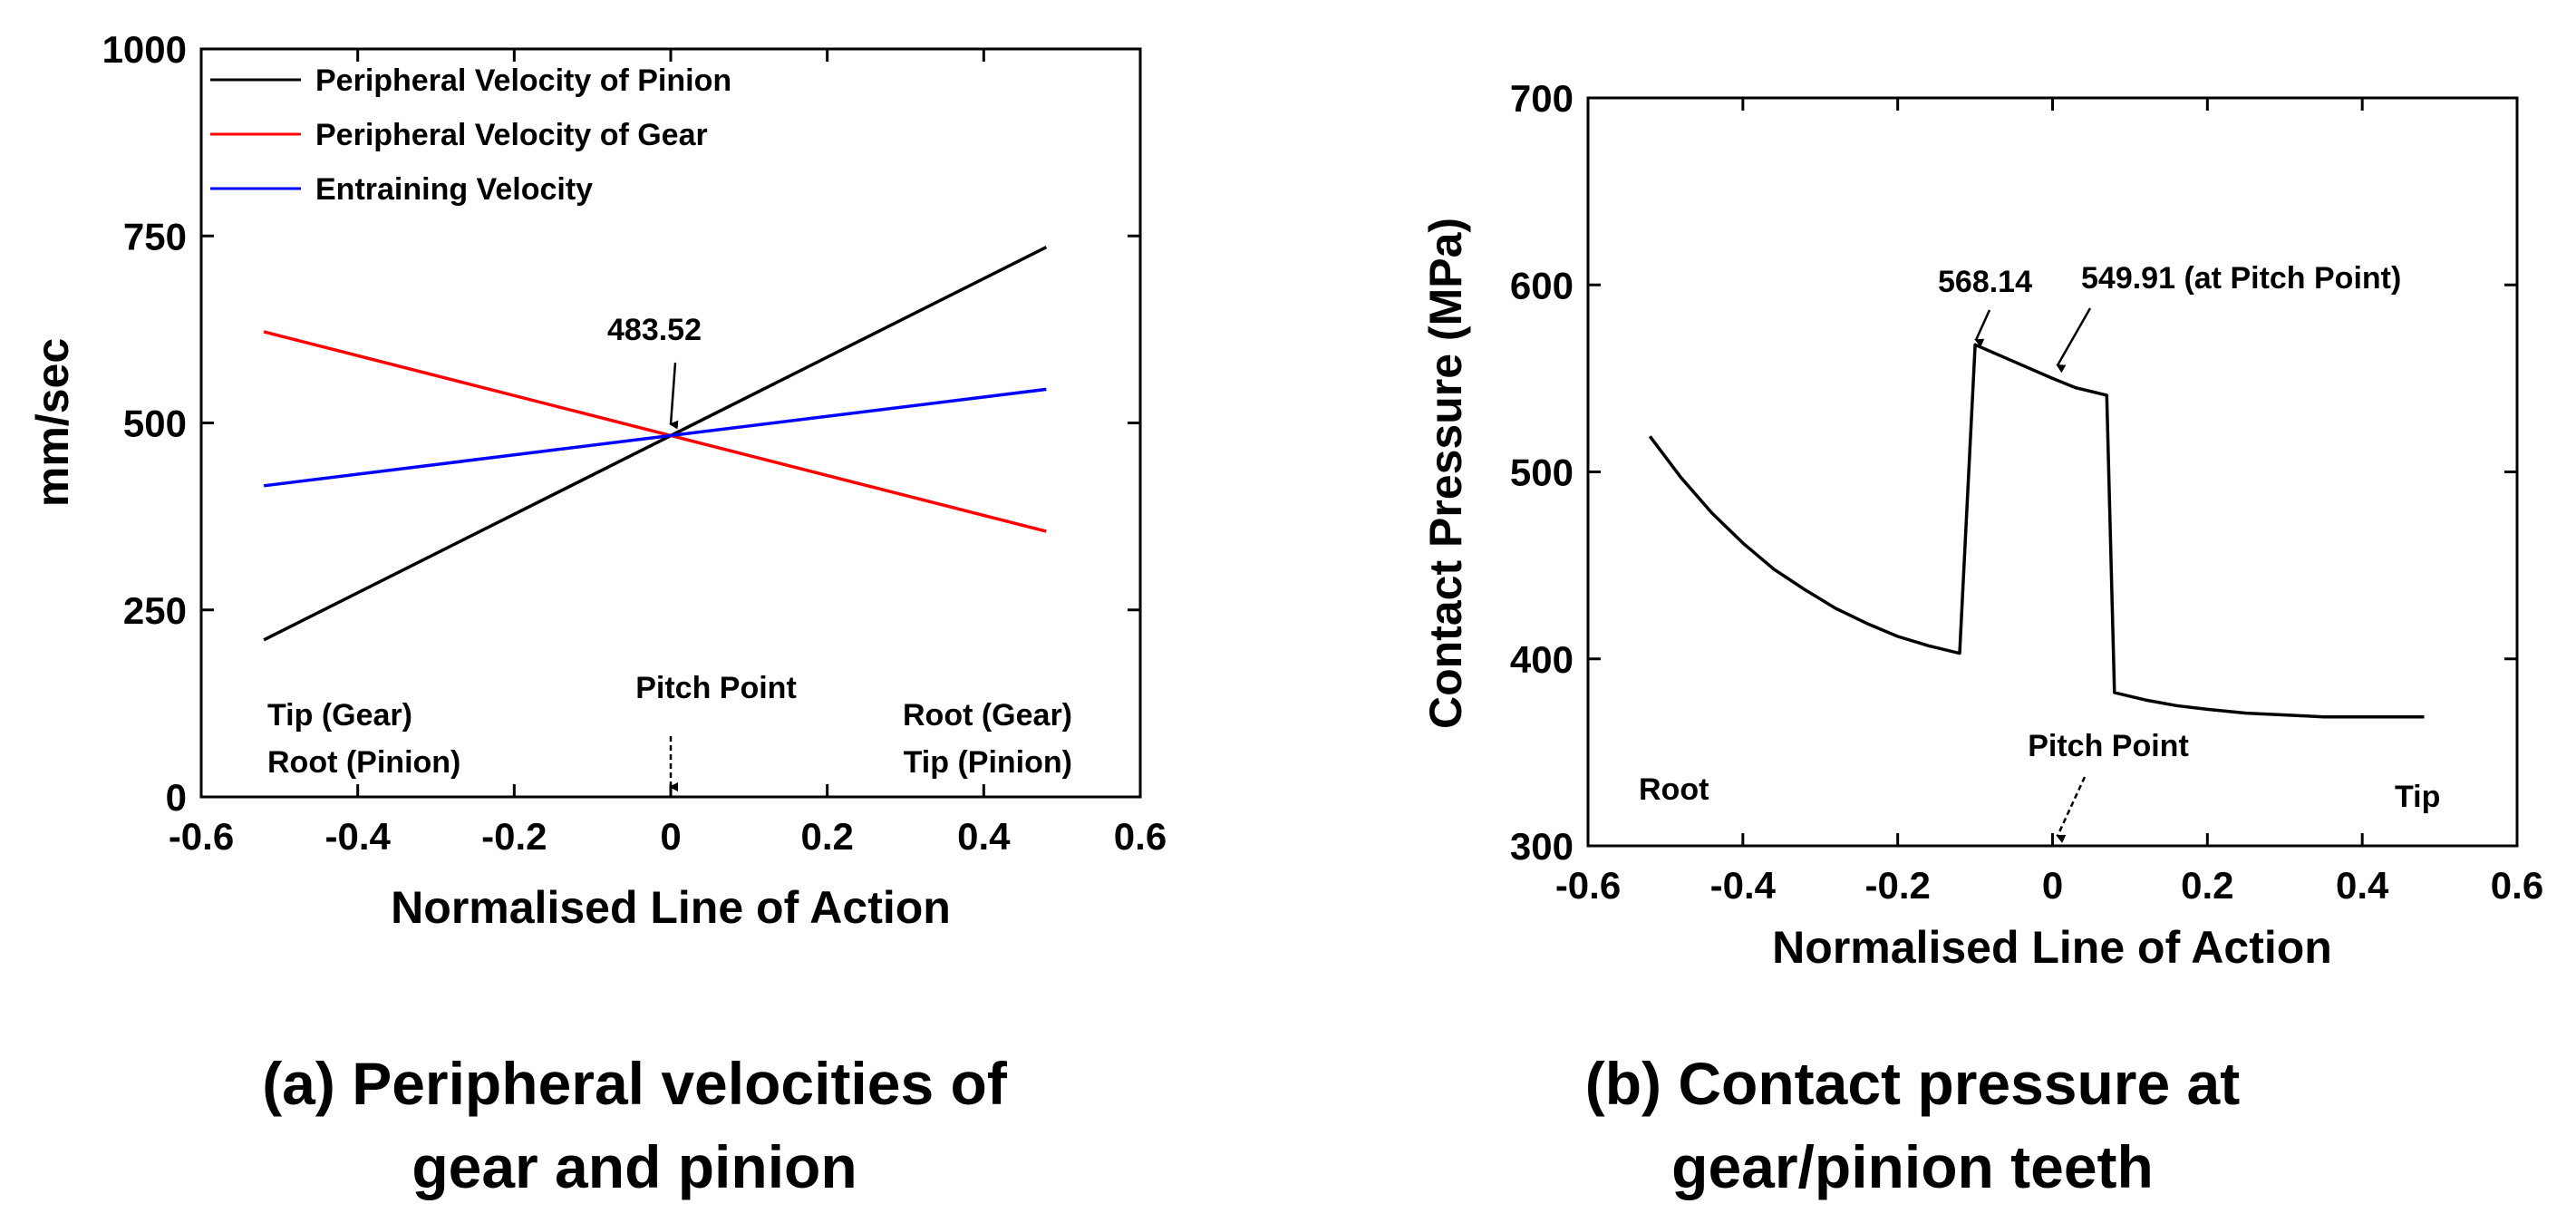  Describe the element at coordinates (1542, 846) in the screenshot. I see `chart-b-ytick-label: 300` at that location.